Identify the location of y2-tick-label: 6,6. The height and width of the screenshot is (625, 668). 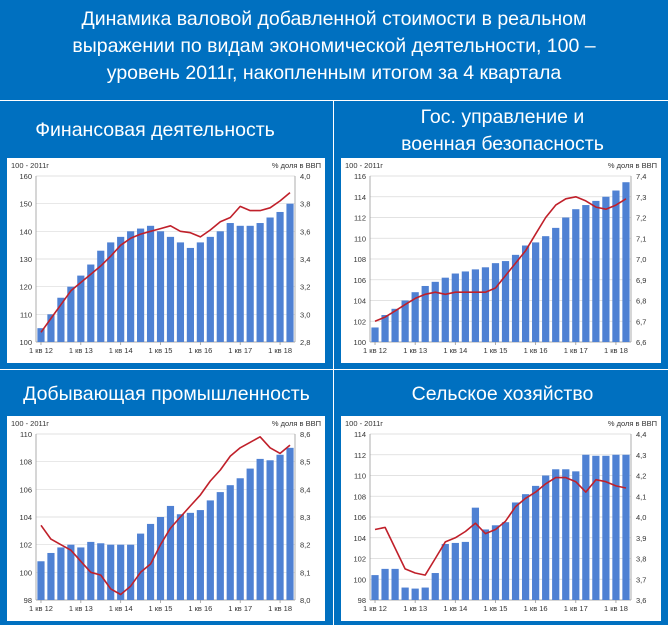
(641, 342).